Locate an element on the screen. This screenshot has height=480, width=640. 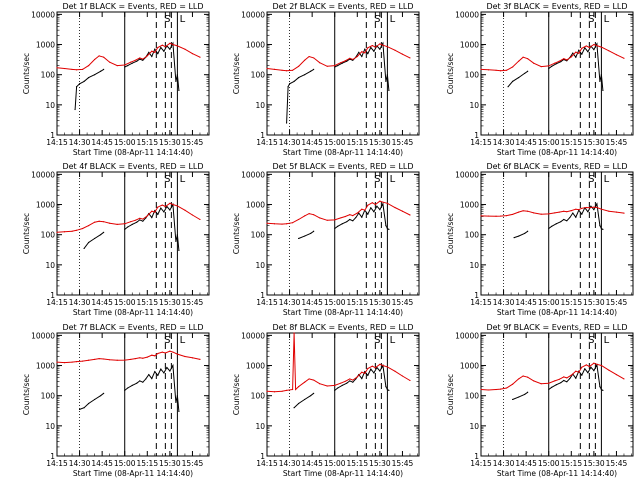
x-tick-label: 14:15 is located at coordinates (267, 463).